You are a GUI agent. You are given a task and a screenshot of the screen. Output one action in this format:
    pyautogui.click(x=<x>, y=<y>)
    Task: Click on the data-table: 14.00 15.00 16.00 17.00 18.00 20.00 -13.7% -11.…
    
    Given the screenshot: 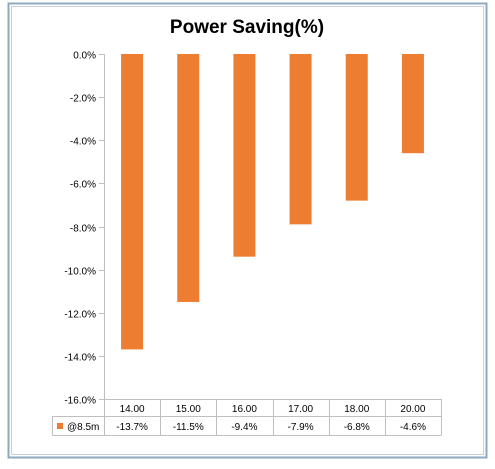 What is the action you would take?
    pyautogui.click(x=247, y=417)
    